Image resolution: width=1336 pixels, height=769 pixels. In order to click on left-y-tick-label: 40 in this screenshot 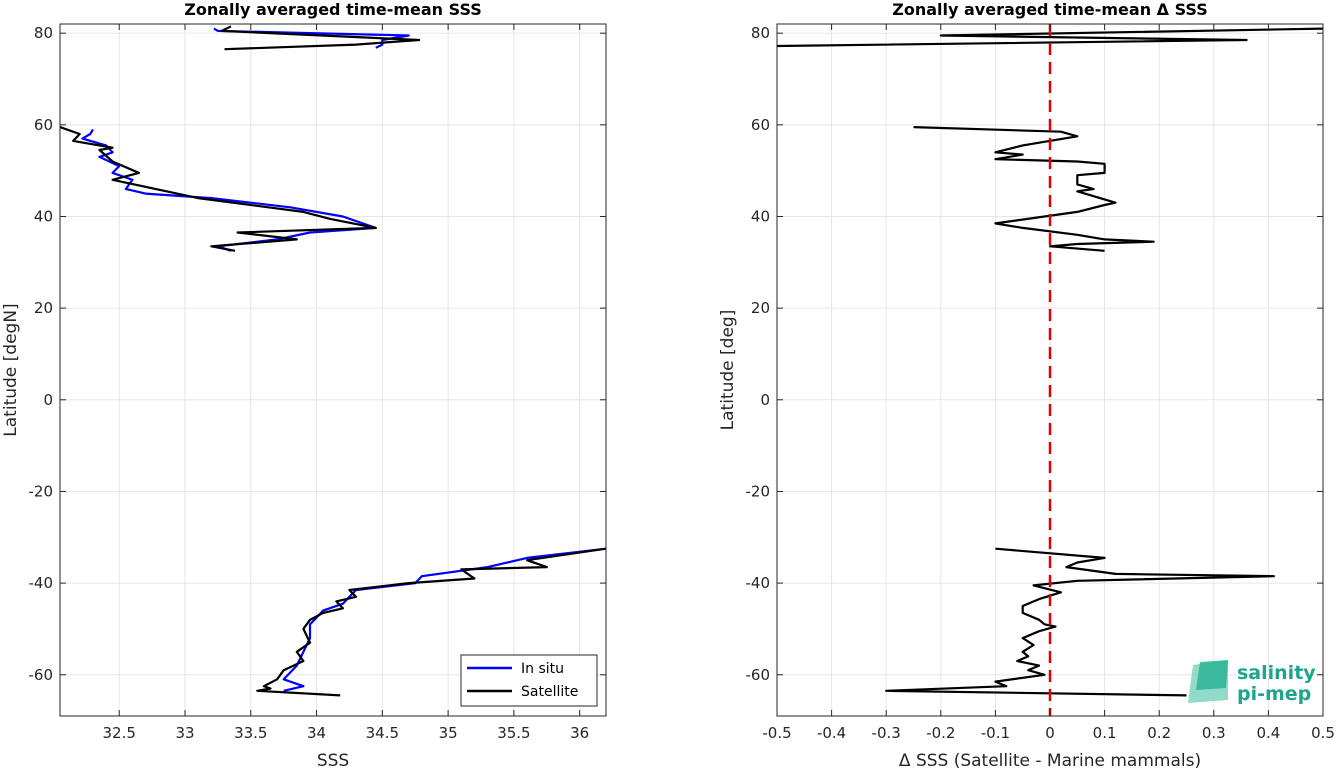, I will do `click(43, 216)`.